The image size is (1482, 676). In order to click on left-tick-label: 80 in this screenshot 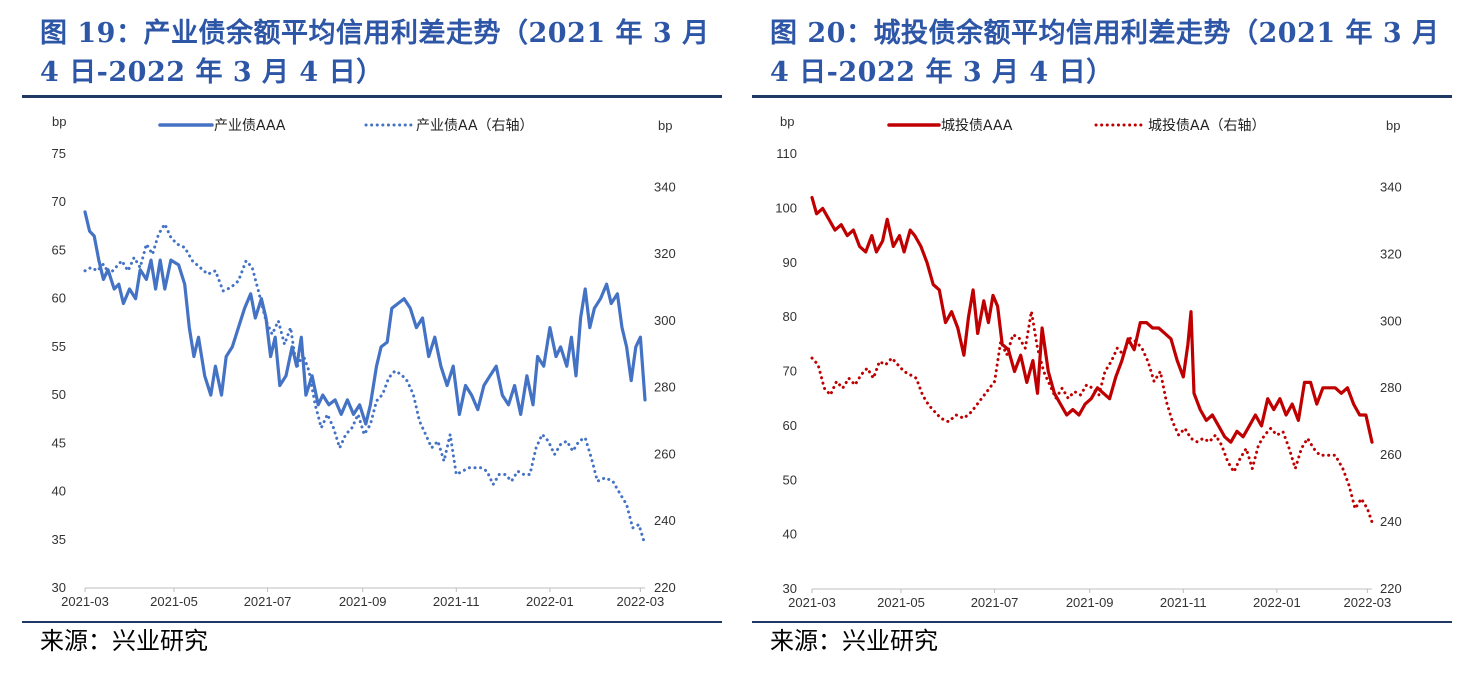, I will do `click(790, 316)`.